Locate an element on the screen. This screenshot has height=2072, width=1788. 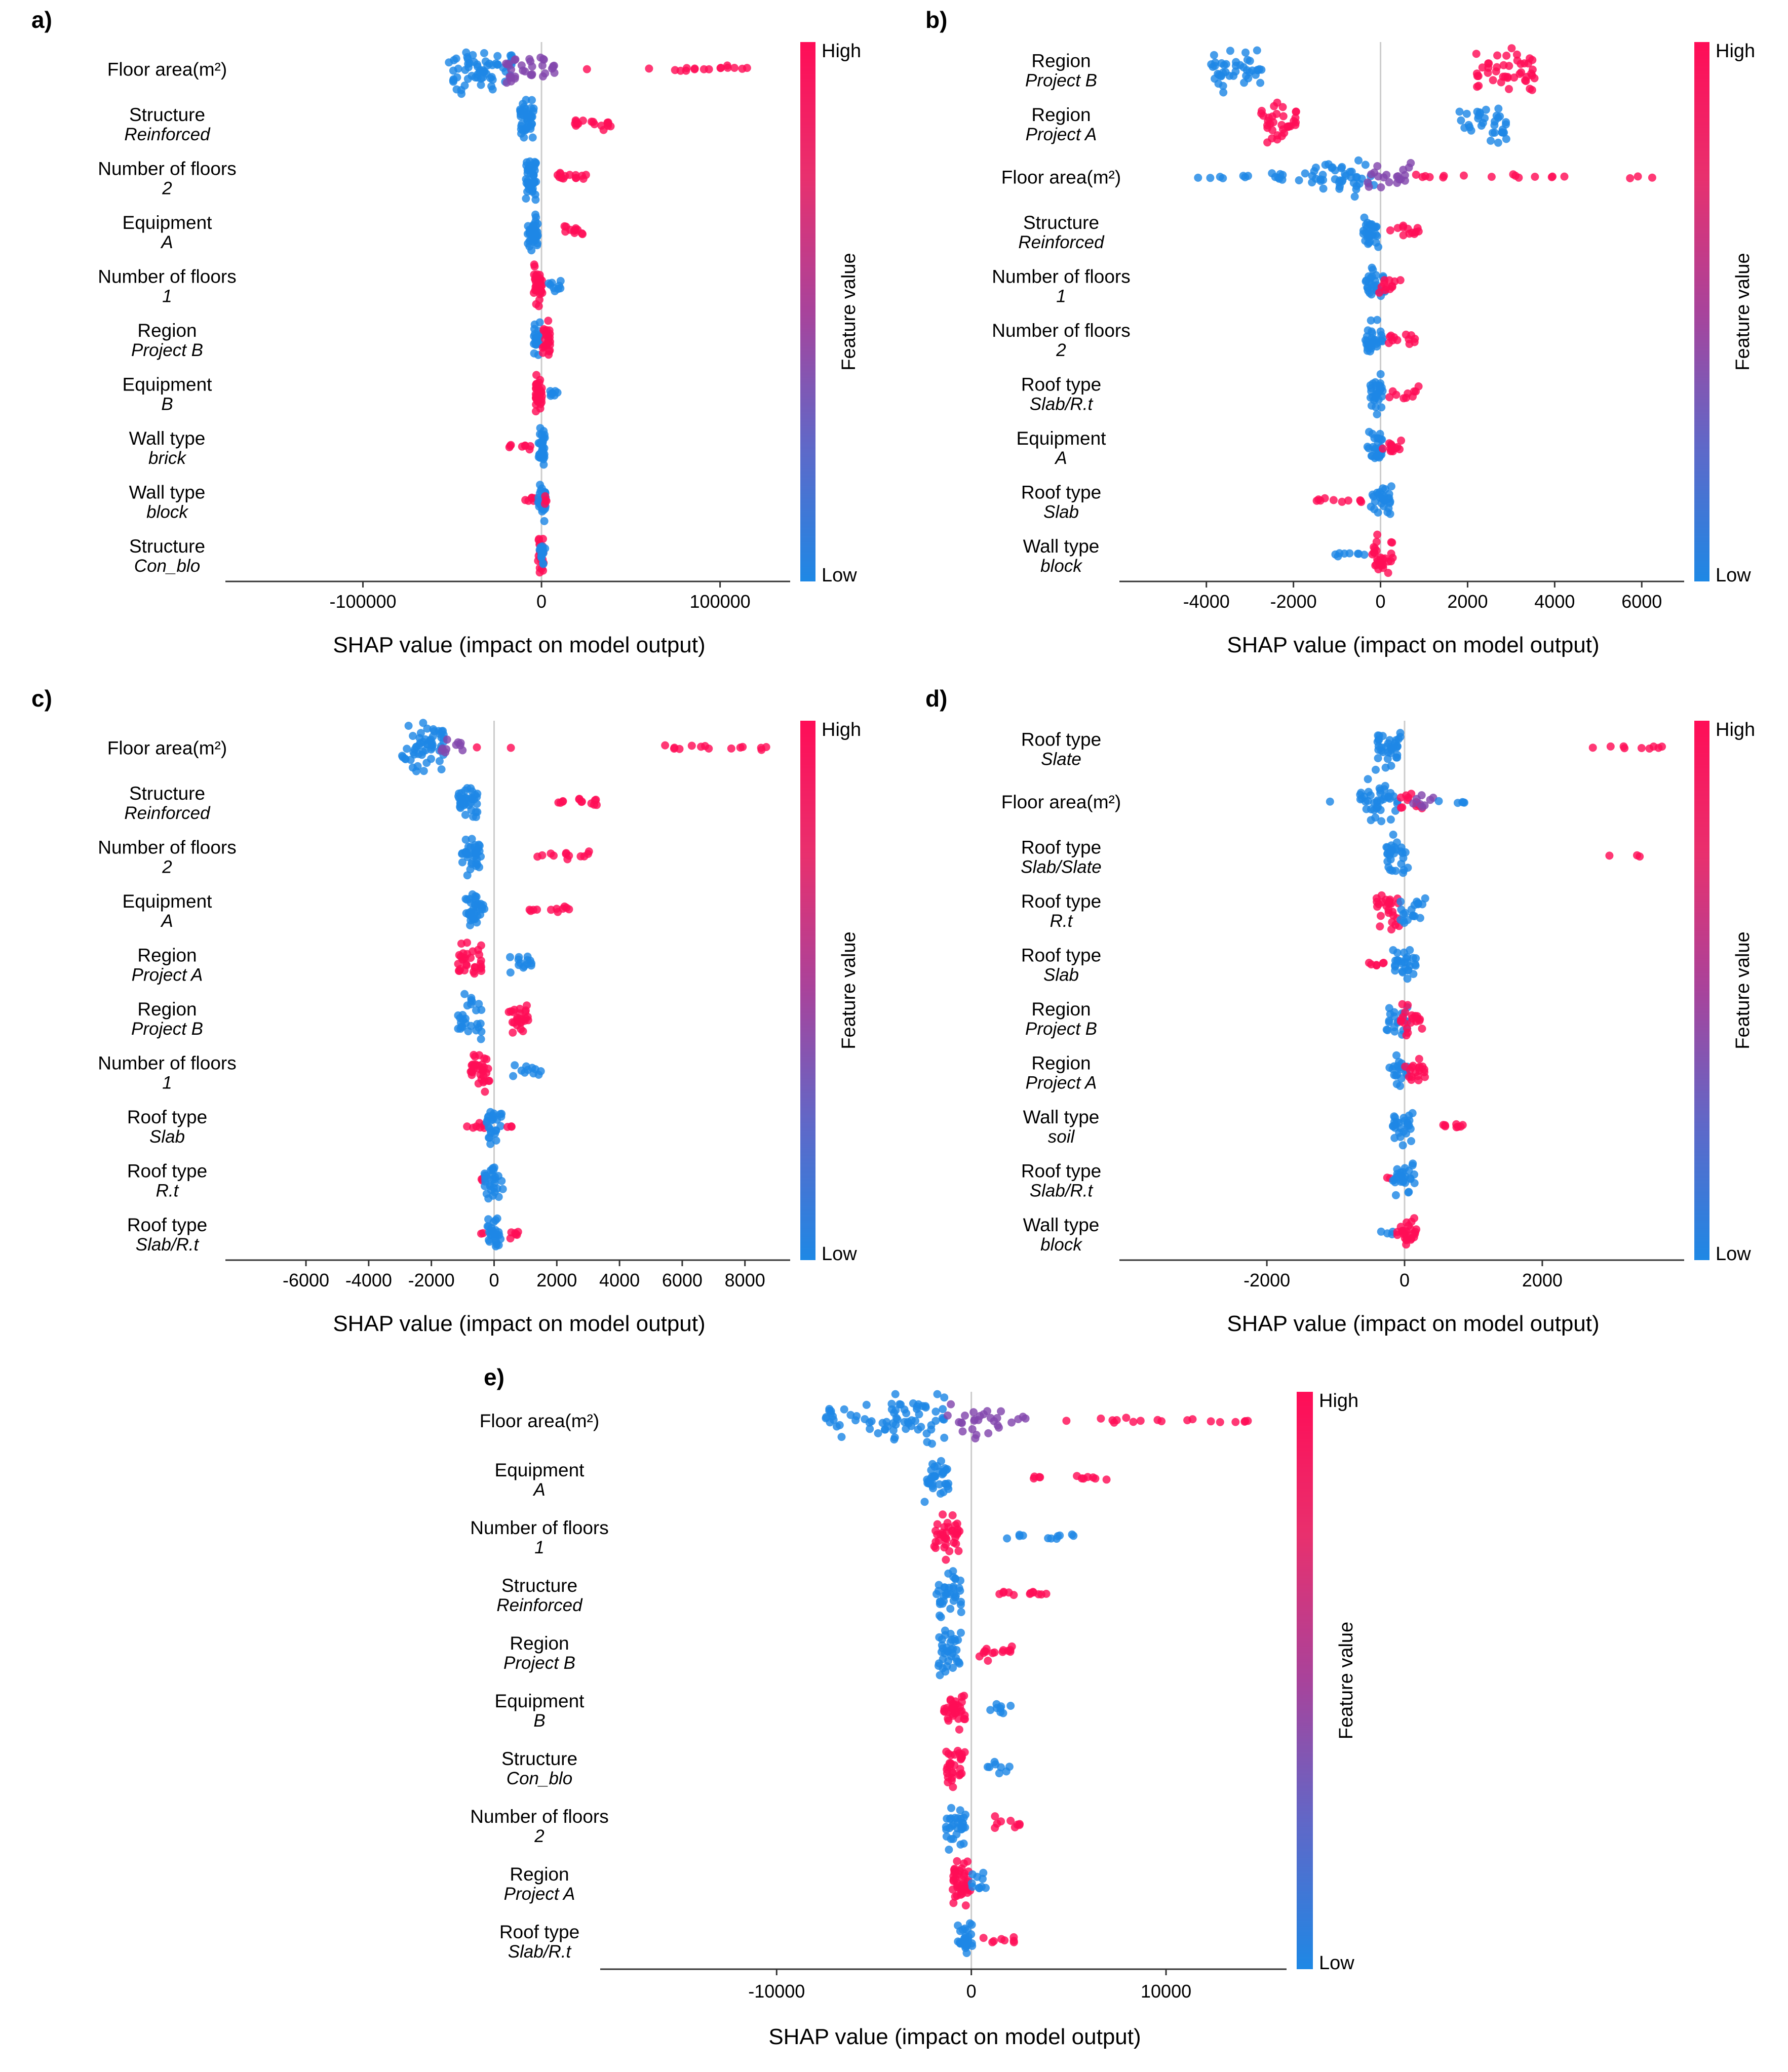
feature-label: Equipment is located at coordinates (540, 1470).